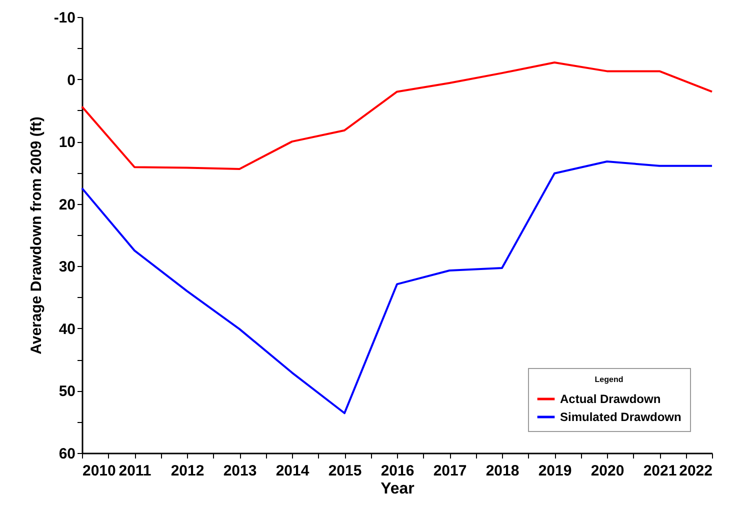 This screenshot has width=736, height=516. What do you see at coordinates (71, 80) in the screenshot?
I see `y-tick-label: 0` at bounding box center [71, 80].